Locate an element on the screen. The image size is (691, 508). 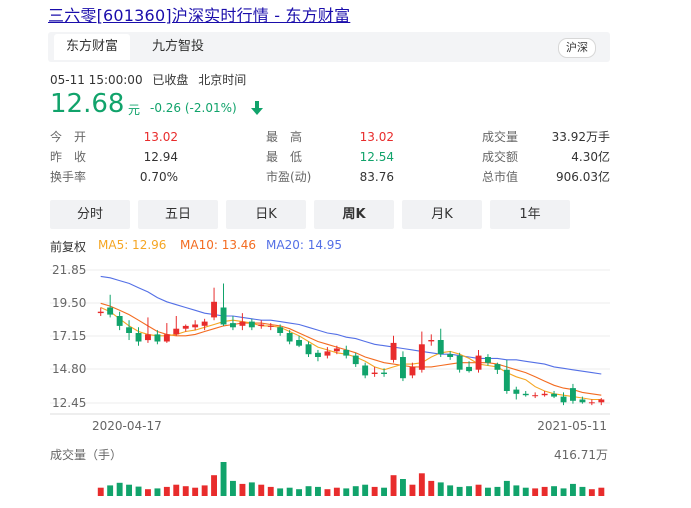
quote-label: 成交额 is located at coordinates (500, 157).